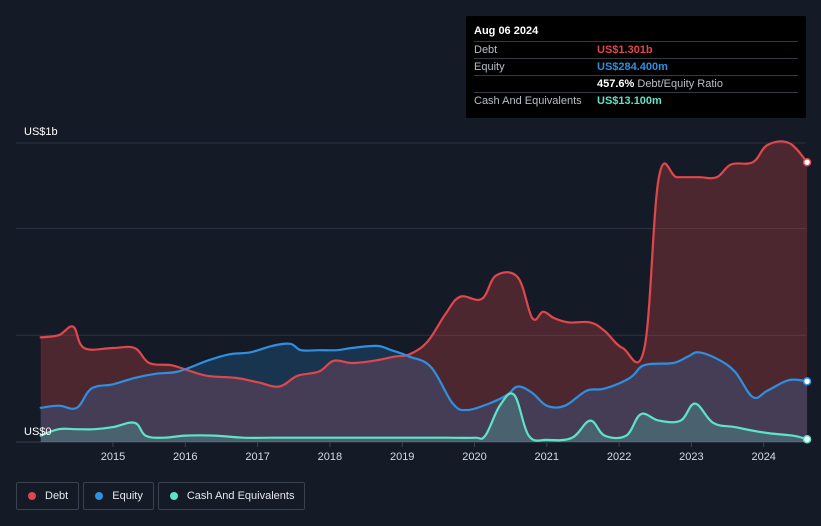 This screenshot has width=821, height=526. Describe the element at coordinates (402, 457) in the screenshot. I see `x-tick-label-2019: 2019` at that location.